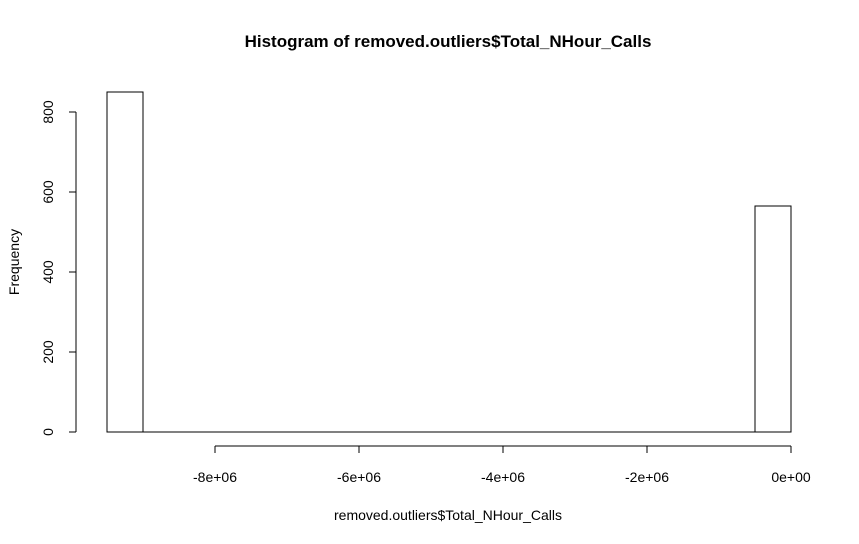 This screenshot has height=544, width=859. I want to click on x-axis-label: removed.outliers$Total_NHour_Calls, so click(448, 515).